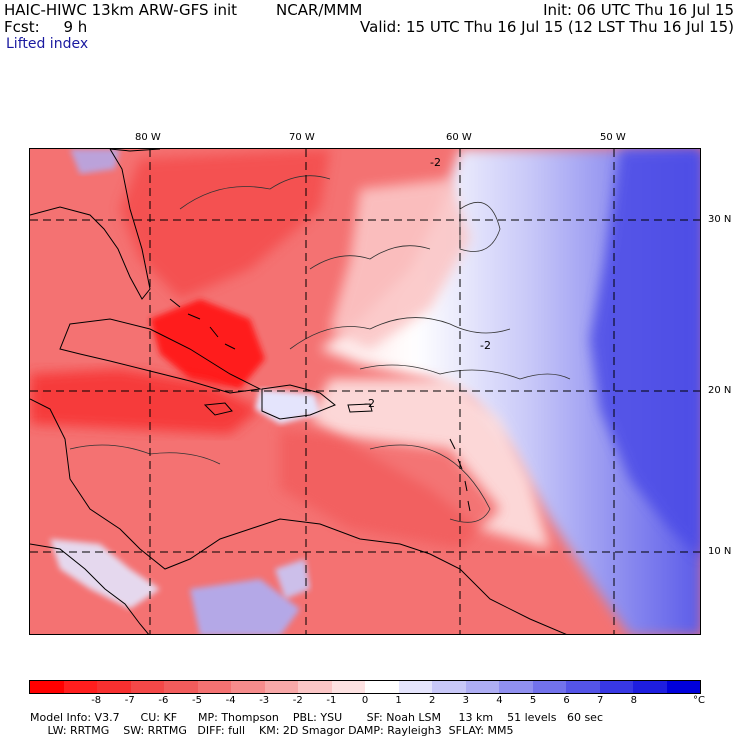  I want to click on field-bahamas-core, so click(207, 344).